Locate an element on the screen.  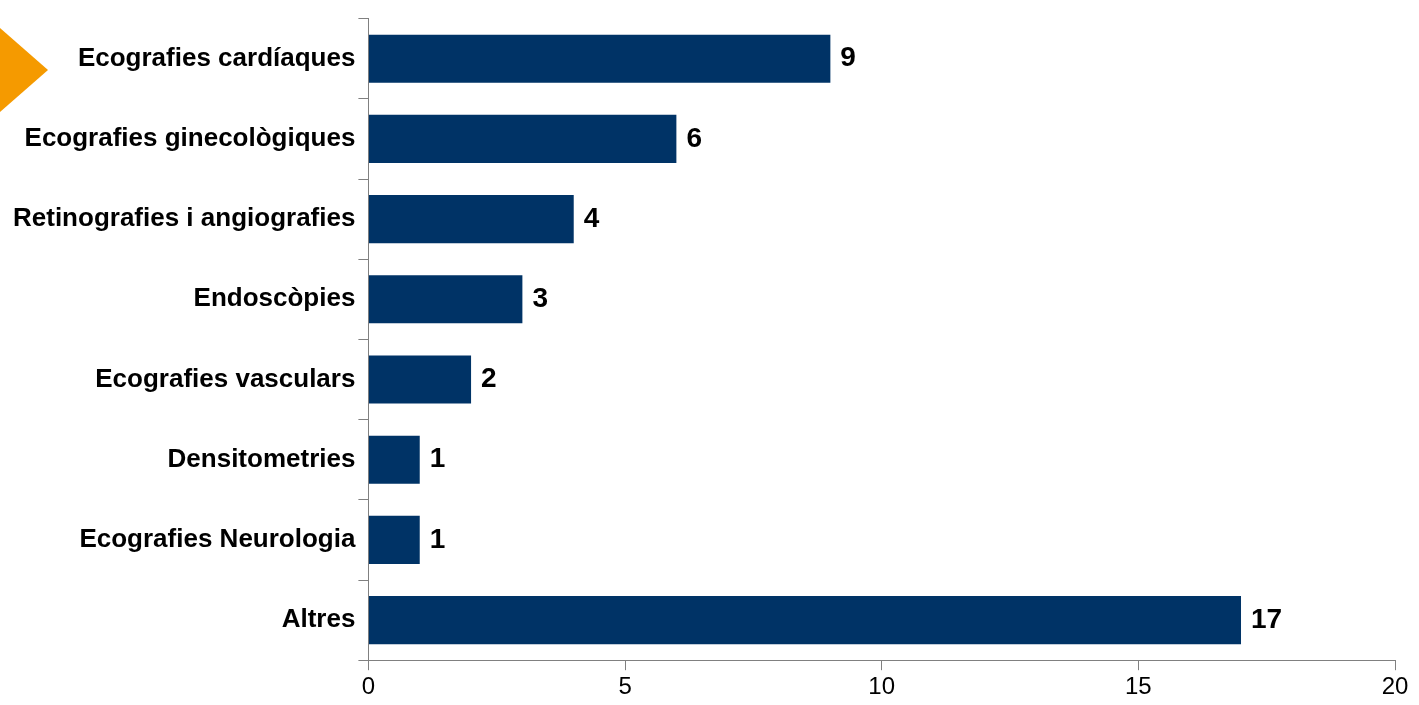
x-tick-label: 10 is located at coordinates (882, 686).